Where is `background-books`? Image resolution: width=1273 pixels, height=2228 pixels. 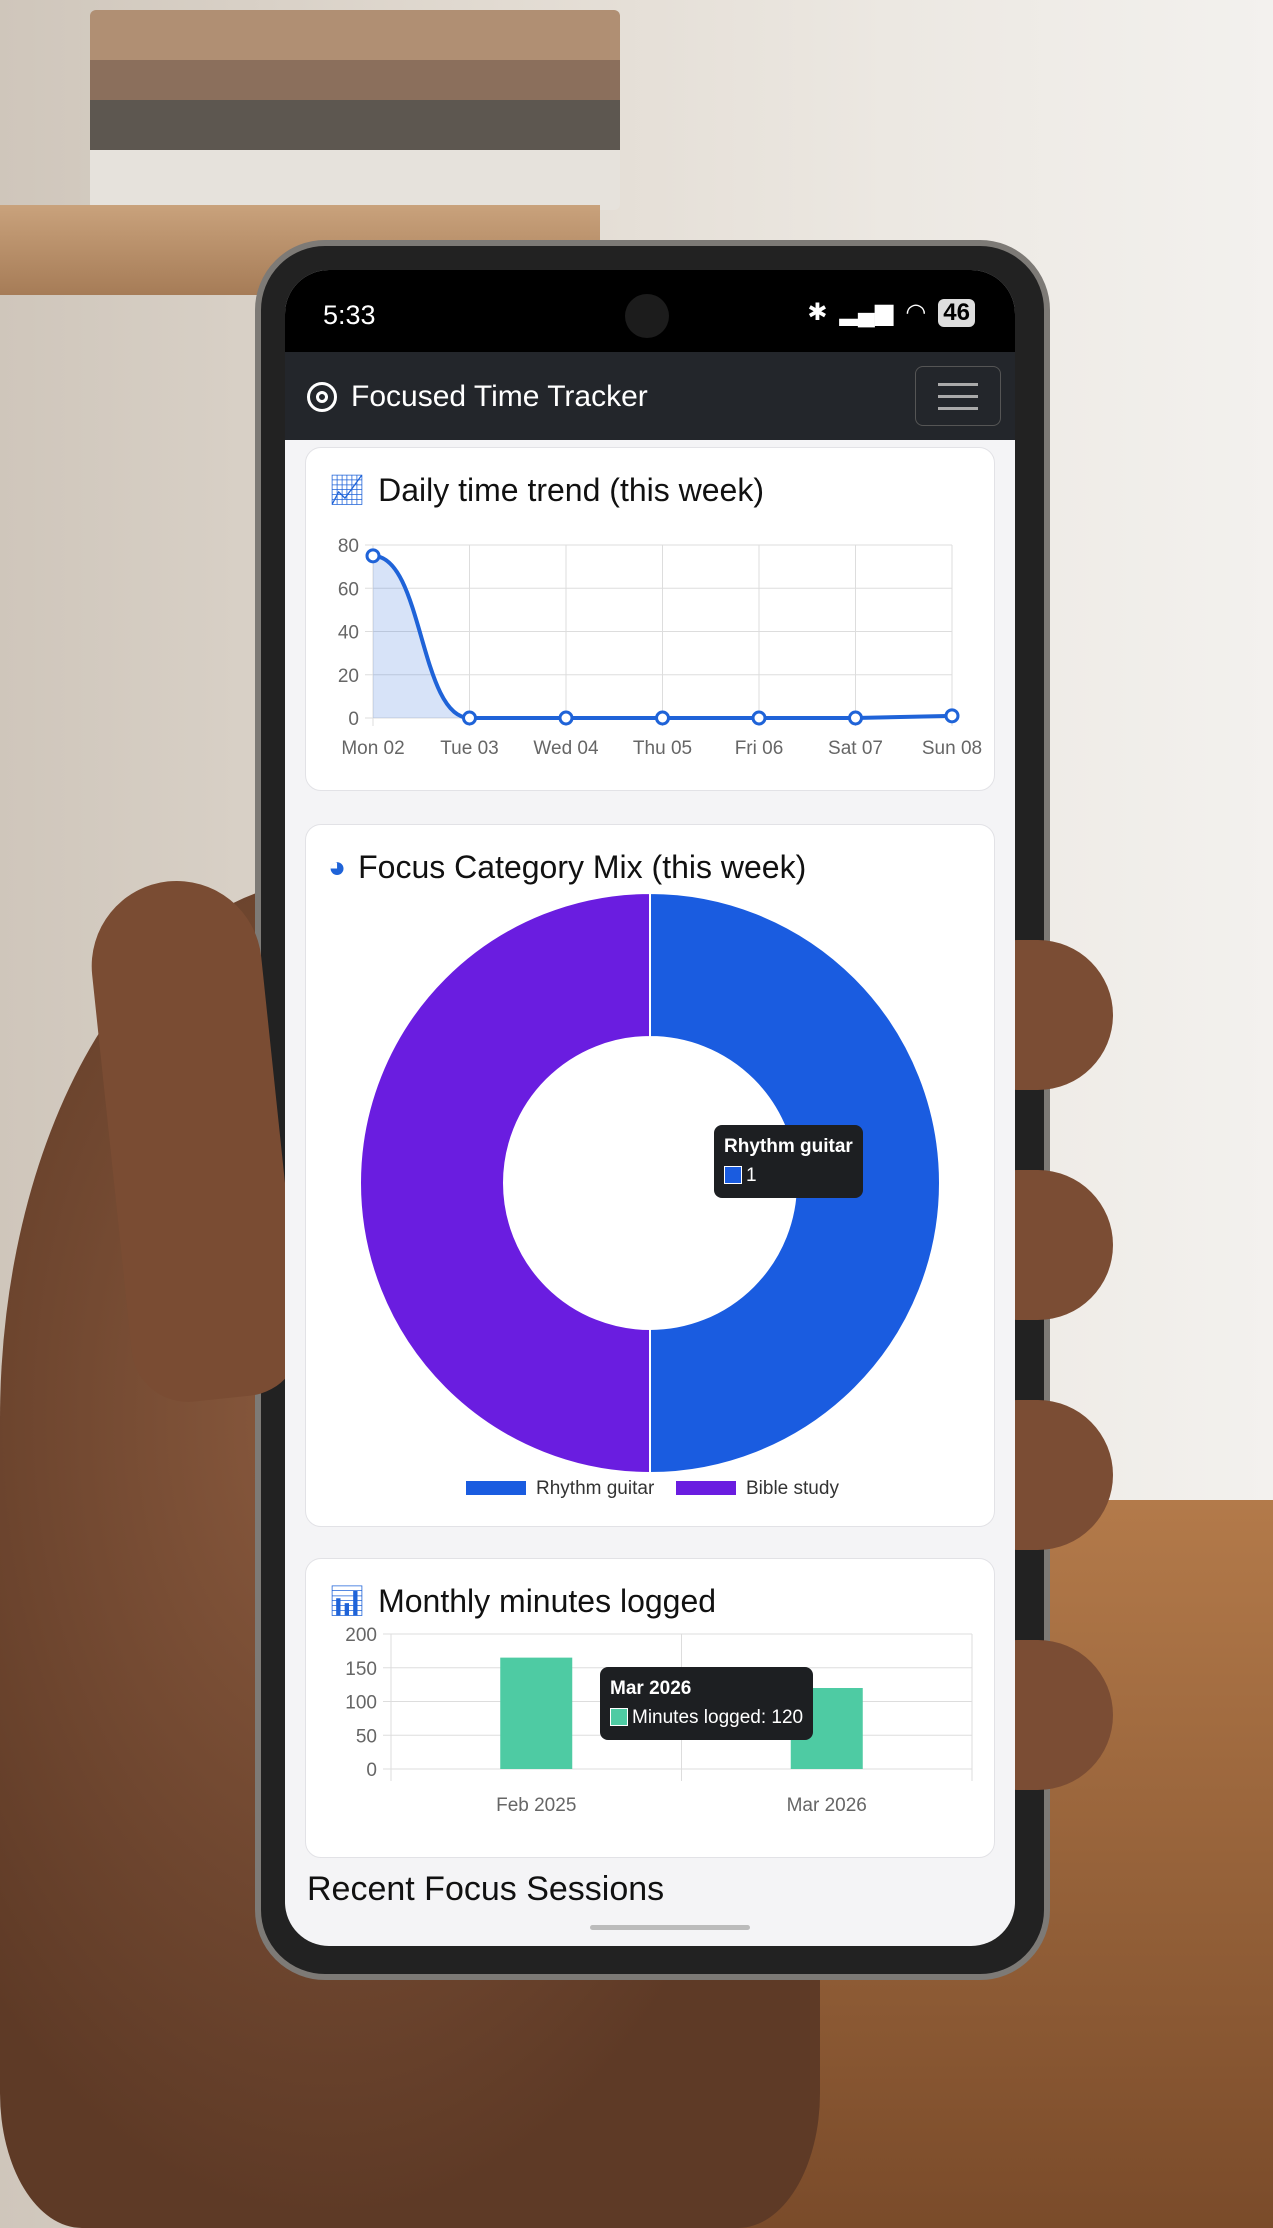 background-books is located at coordinates (355, 110).